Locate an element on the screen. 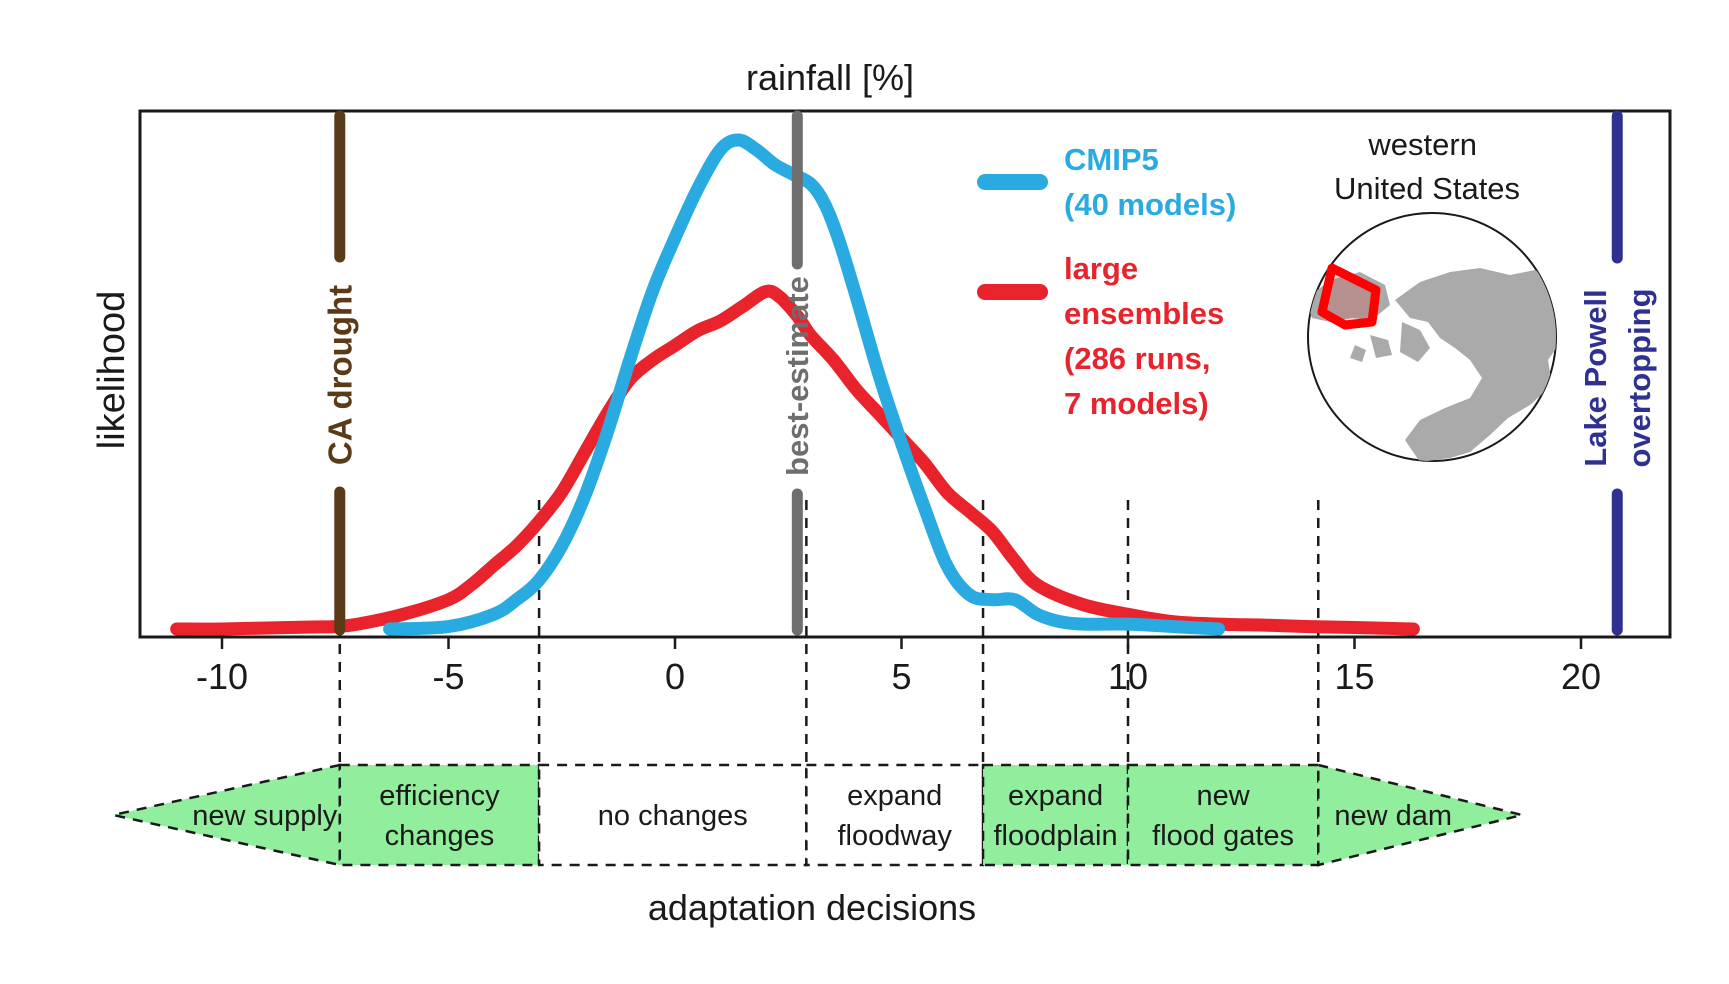 This screenshot has width=1729, height=984. ca-drought-label-line: CA drought is located at coordinates (339, 375).